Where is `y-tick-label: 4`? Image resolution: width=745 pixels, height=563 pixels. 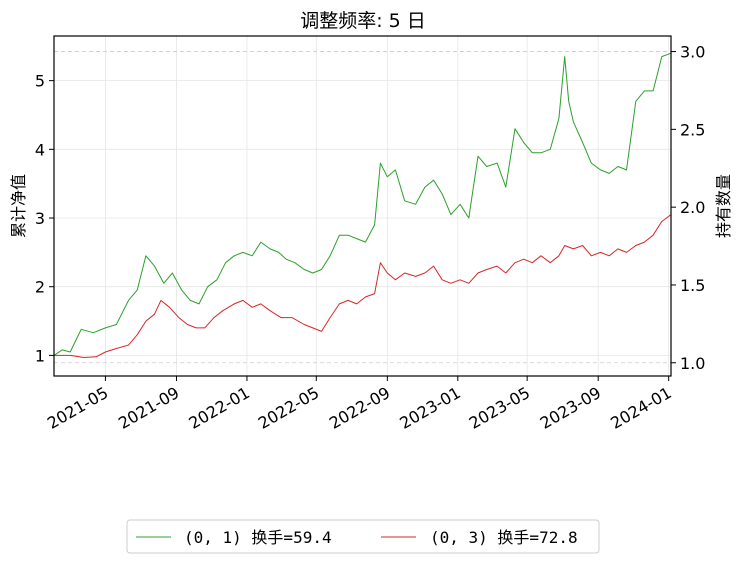 y-tick-label: 4 is located at coordinates (40, 149).